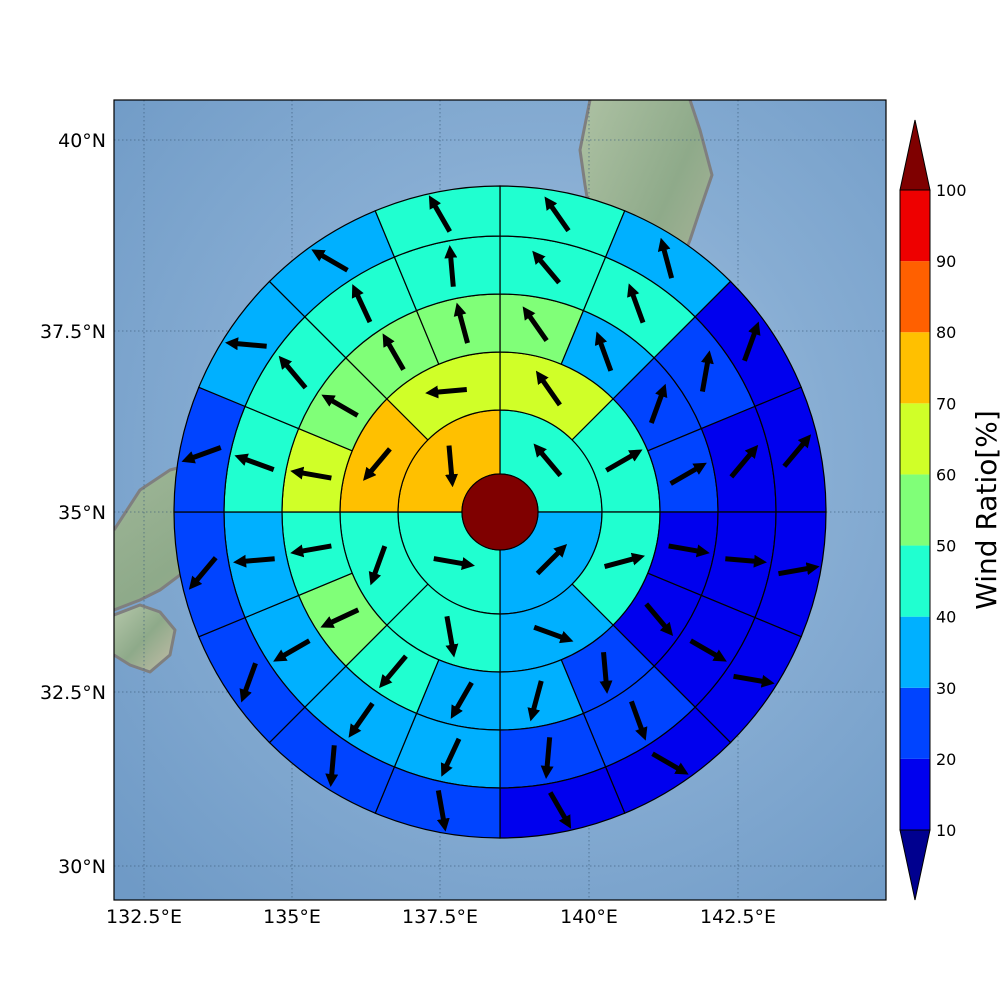 The width and height of the screenshot is (1000, 1000). Describe the element at coordinates (82, 513) in the screenshot. I see `lat-tick-label: 35°N` at that location.